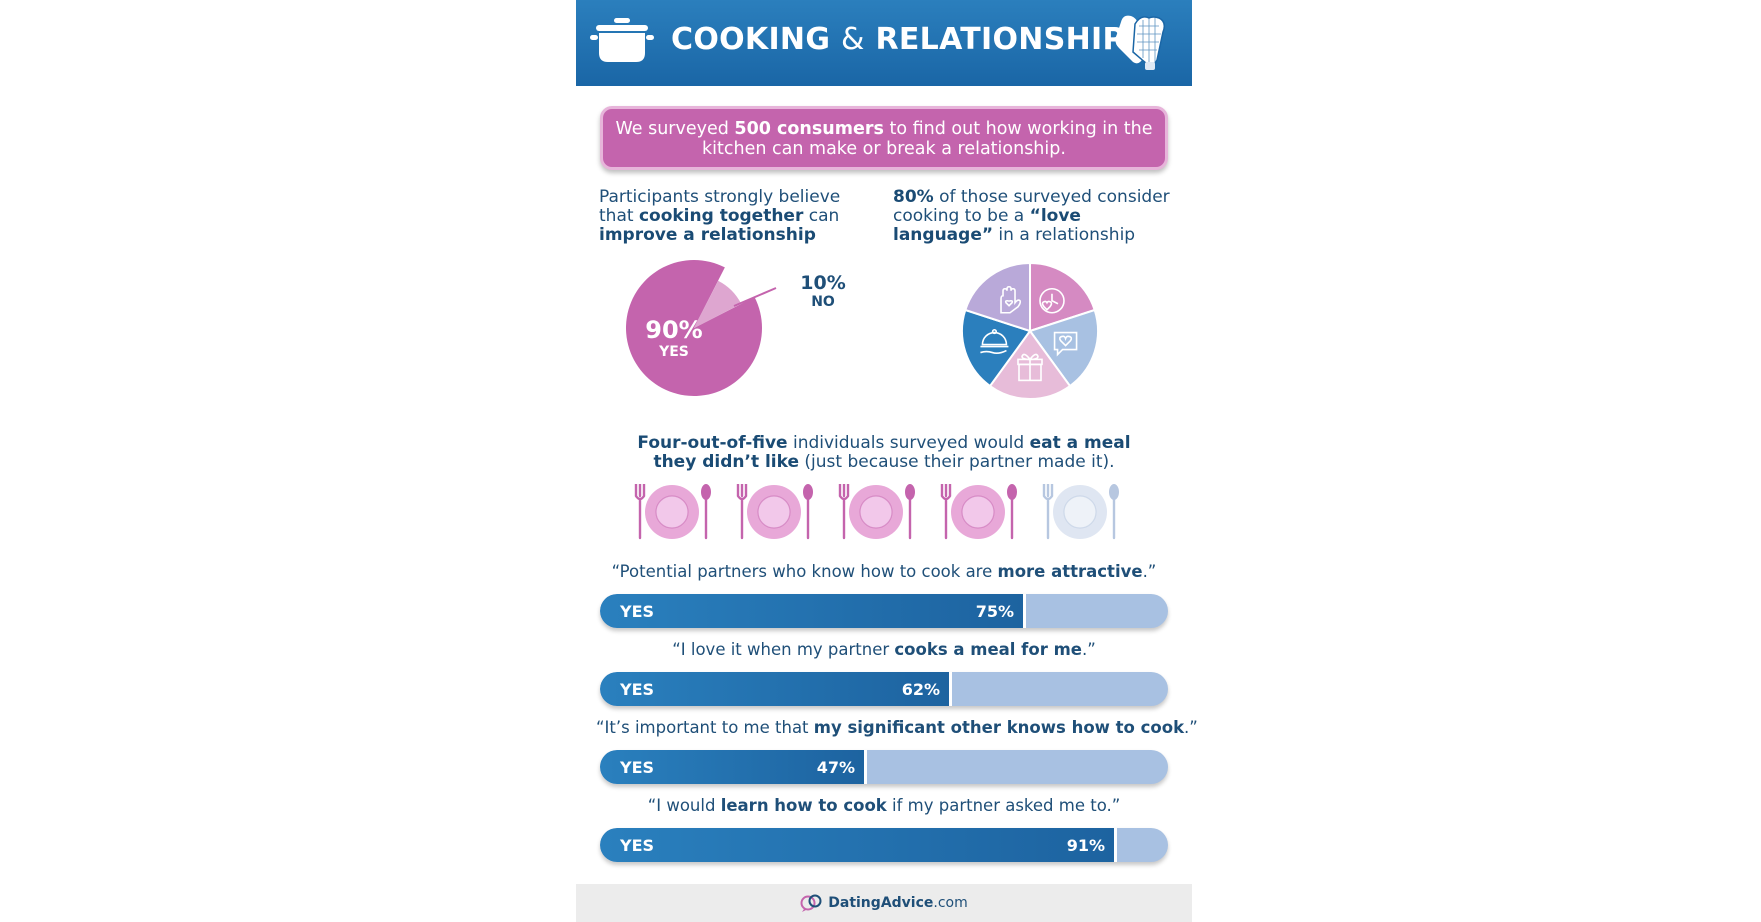 This screenshot has height=922, width=1761. I want to click on pie1-yes-label: 90% YES, so click(674, 338).